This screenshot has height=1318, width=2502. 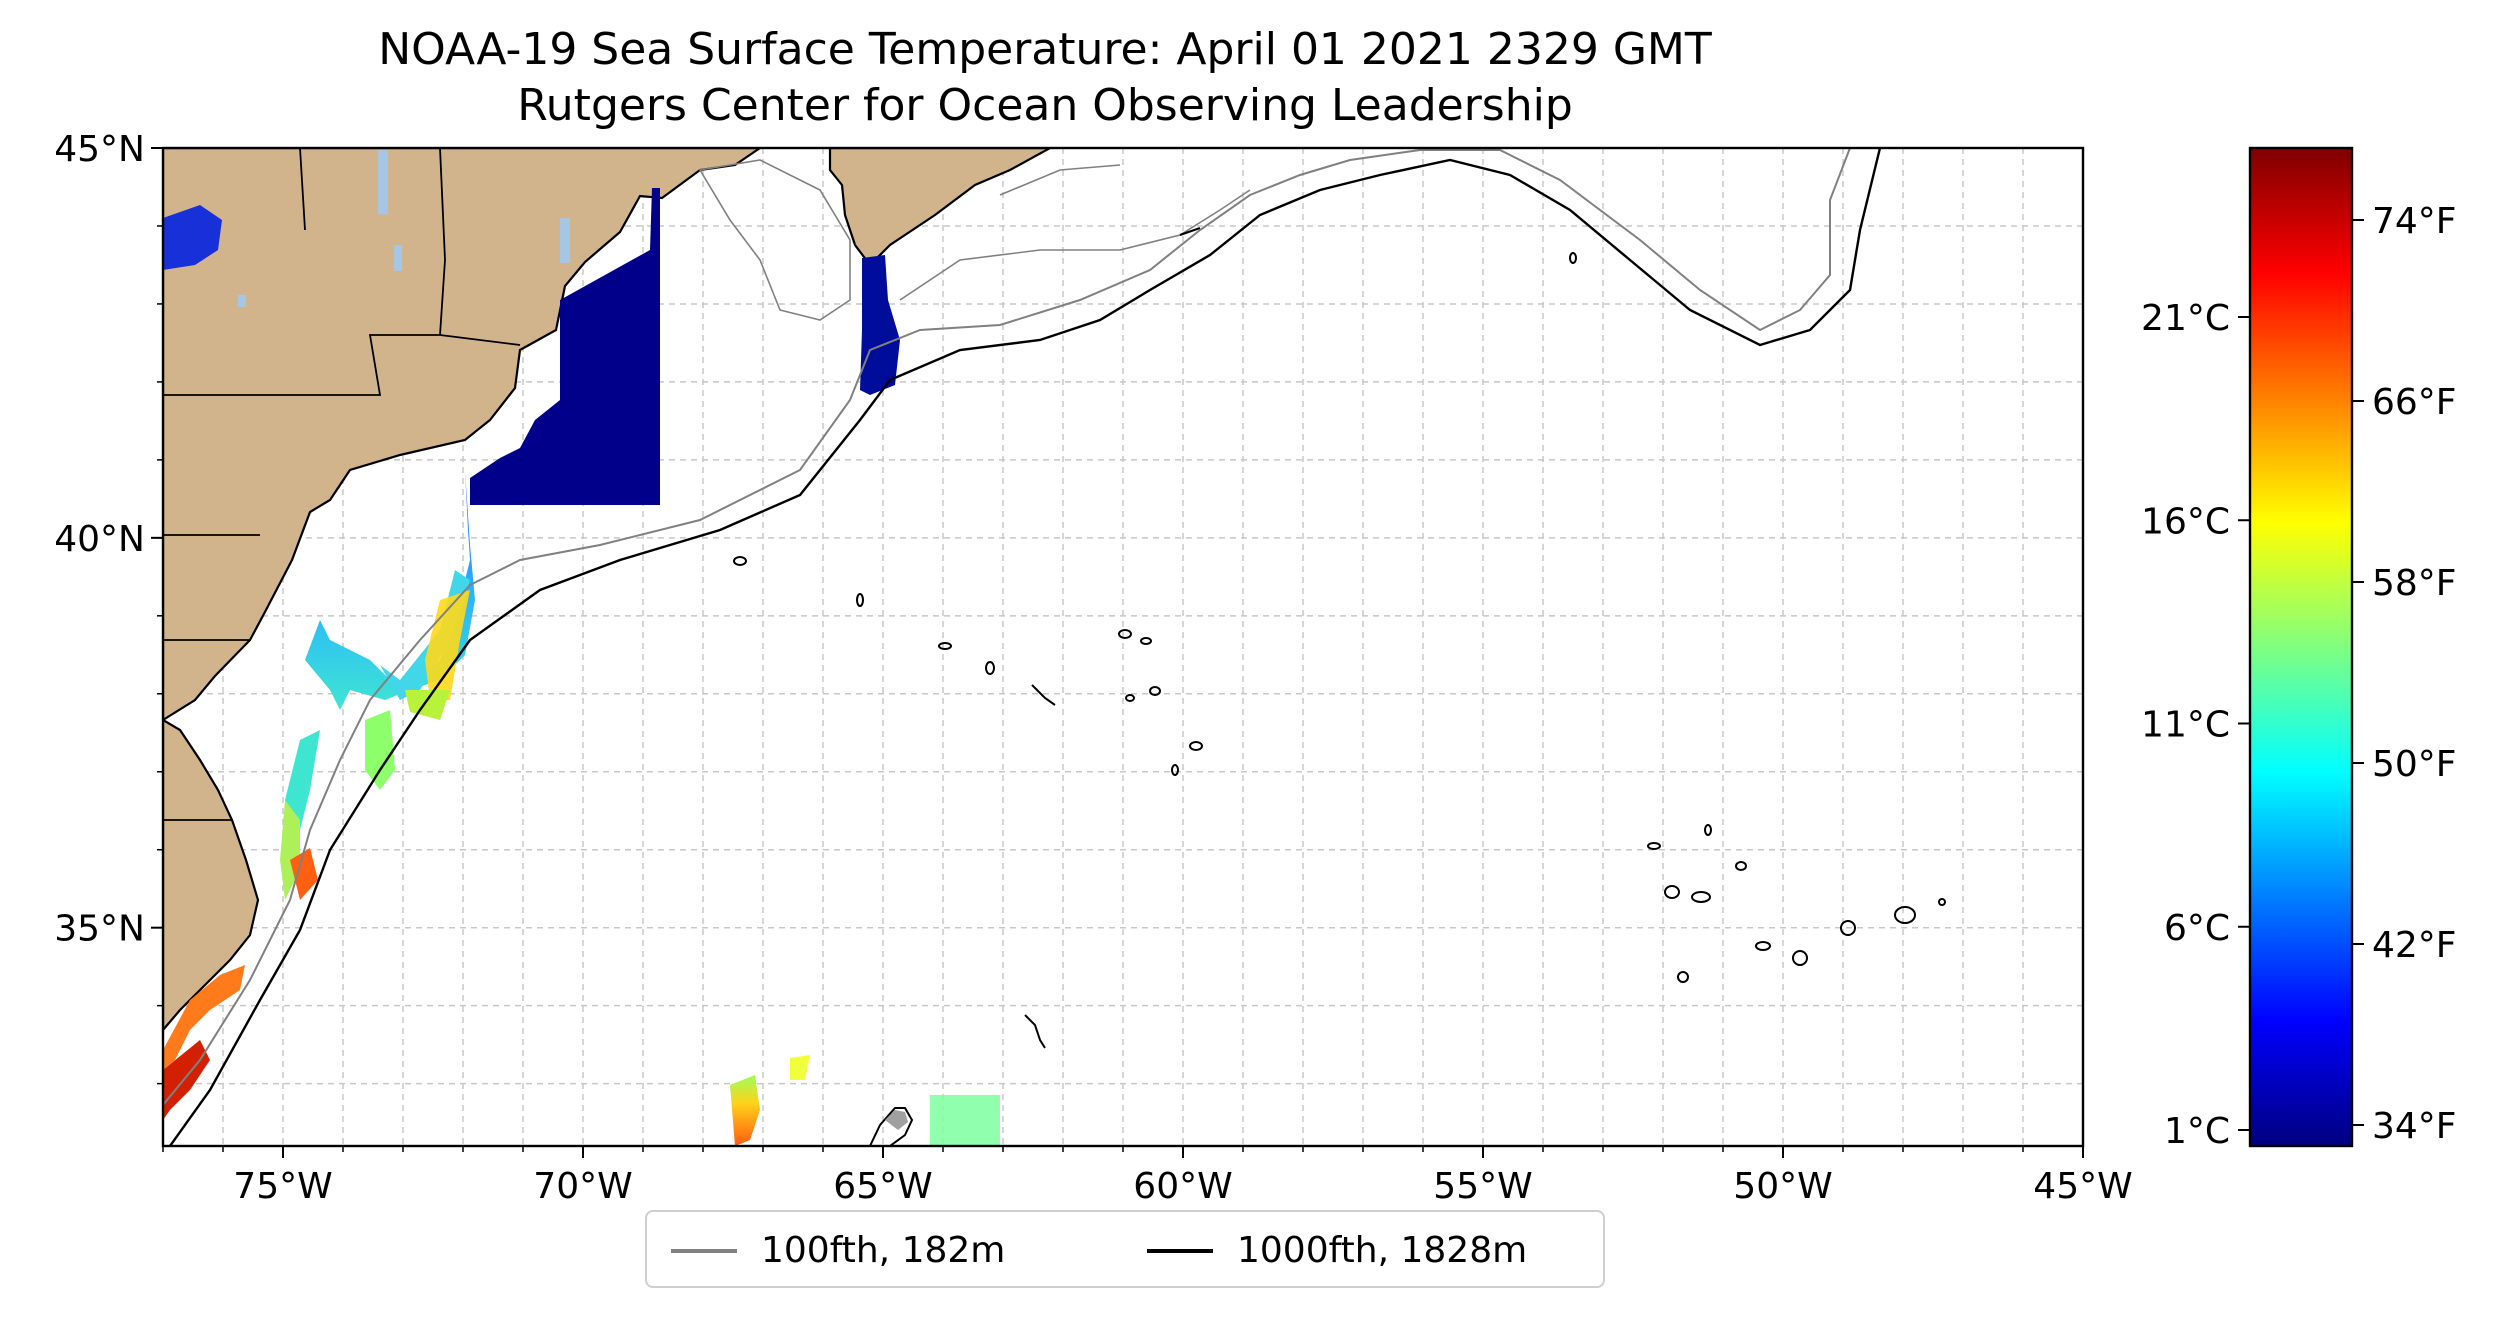 I want to click on colorbar-celsius-ticks: 21°C 16°C 11°C 6°C 1°C, so click(x=2195, y=725).